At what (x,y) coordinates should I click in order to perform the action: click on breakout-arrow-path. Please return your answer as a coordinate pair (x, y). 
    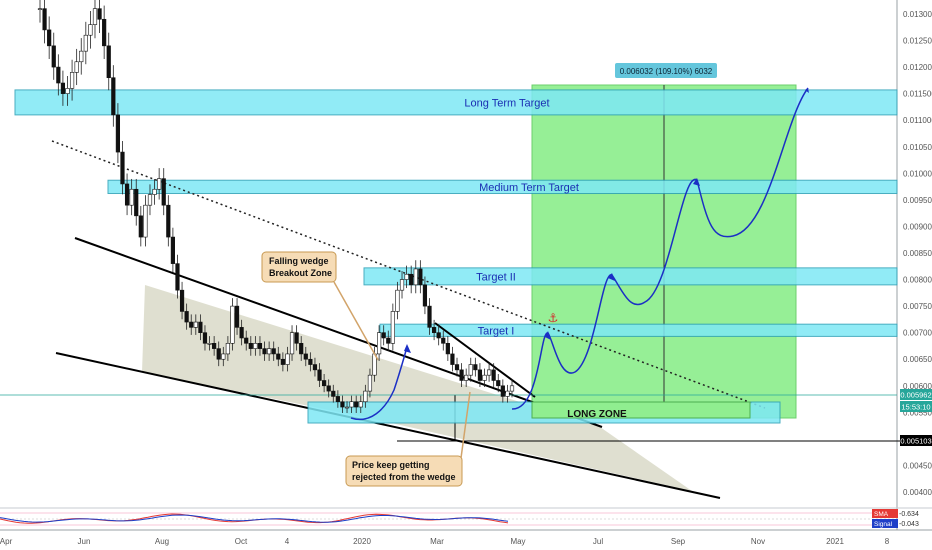
    Looking at the image, I should click on (379, 383).